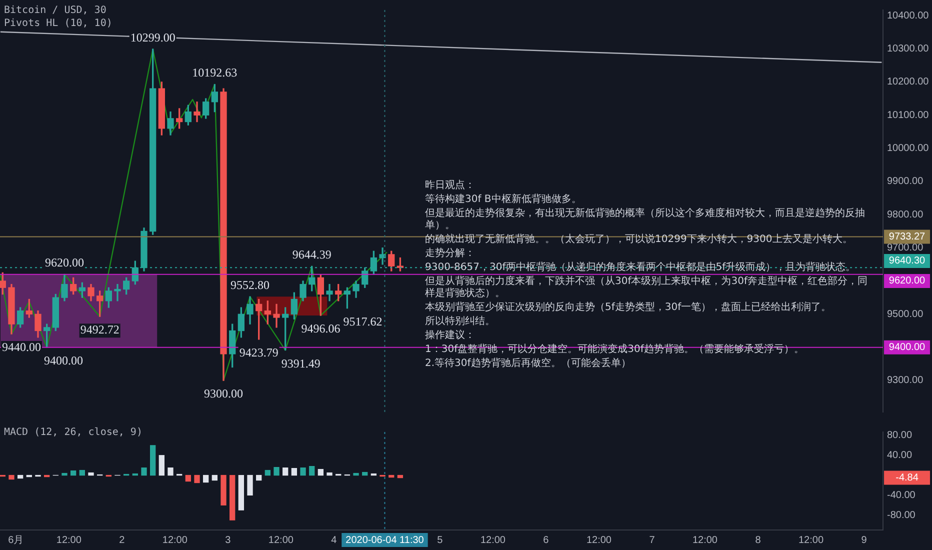  Describe the element at coordinates (21, 347) in the screenshot. I see `annotation: 9440.00` at that location.